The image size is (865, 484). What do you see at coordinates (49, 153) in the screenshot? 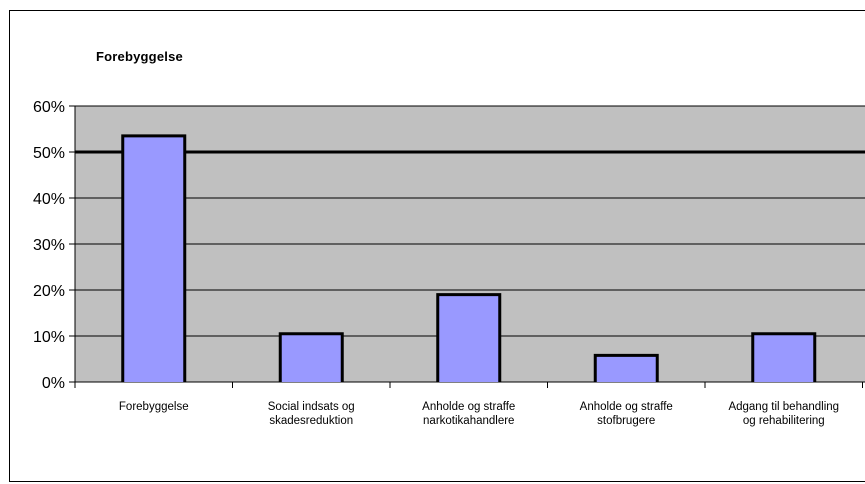
I see `y-tick-label: 50%` at bounding box center [49, 153].